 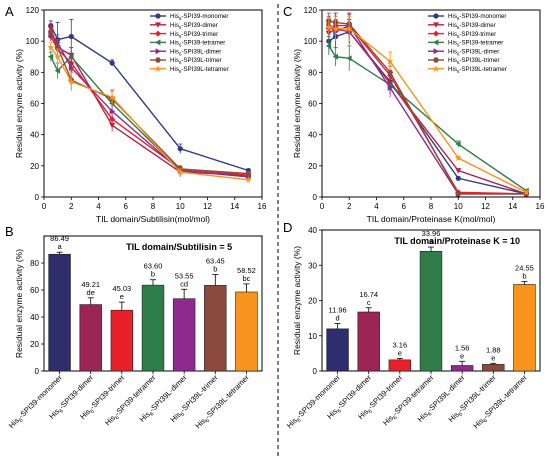 What do you see at coordinates (59, 238) in the screenshot?
I see `bar-value-label: 86.49` at bounding box center [59, 238].